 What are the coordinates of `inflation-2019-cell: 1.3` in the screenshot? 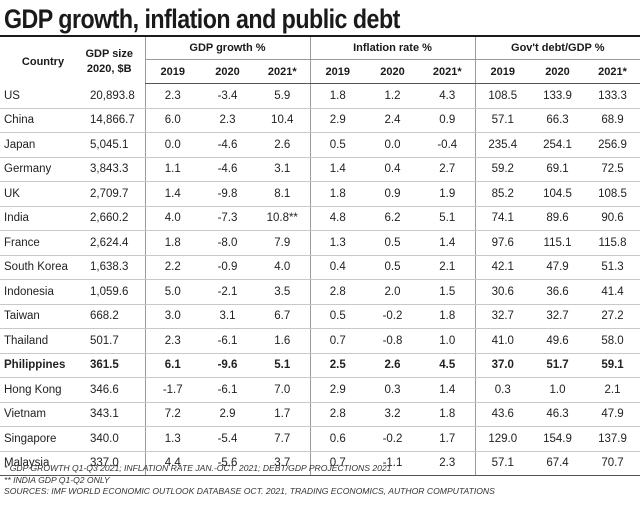 It's located at (337, 243).